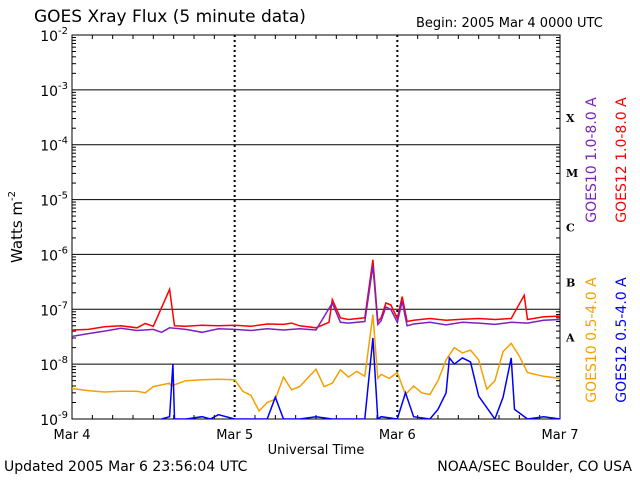  Describe the element at coordinates (397, 435) in the screenshot. I see `x-tick-label: Mar 6` at that location.